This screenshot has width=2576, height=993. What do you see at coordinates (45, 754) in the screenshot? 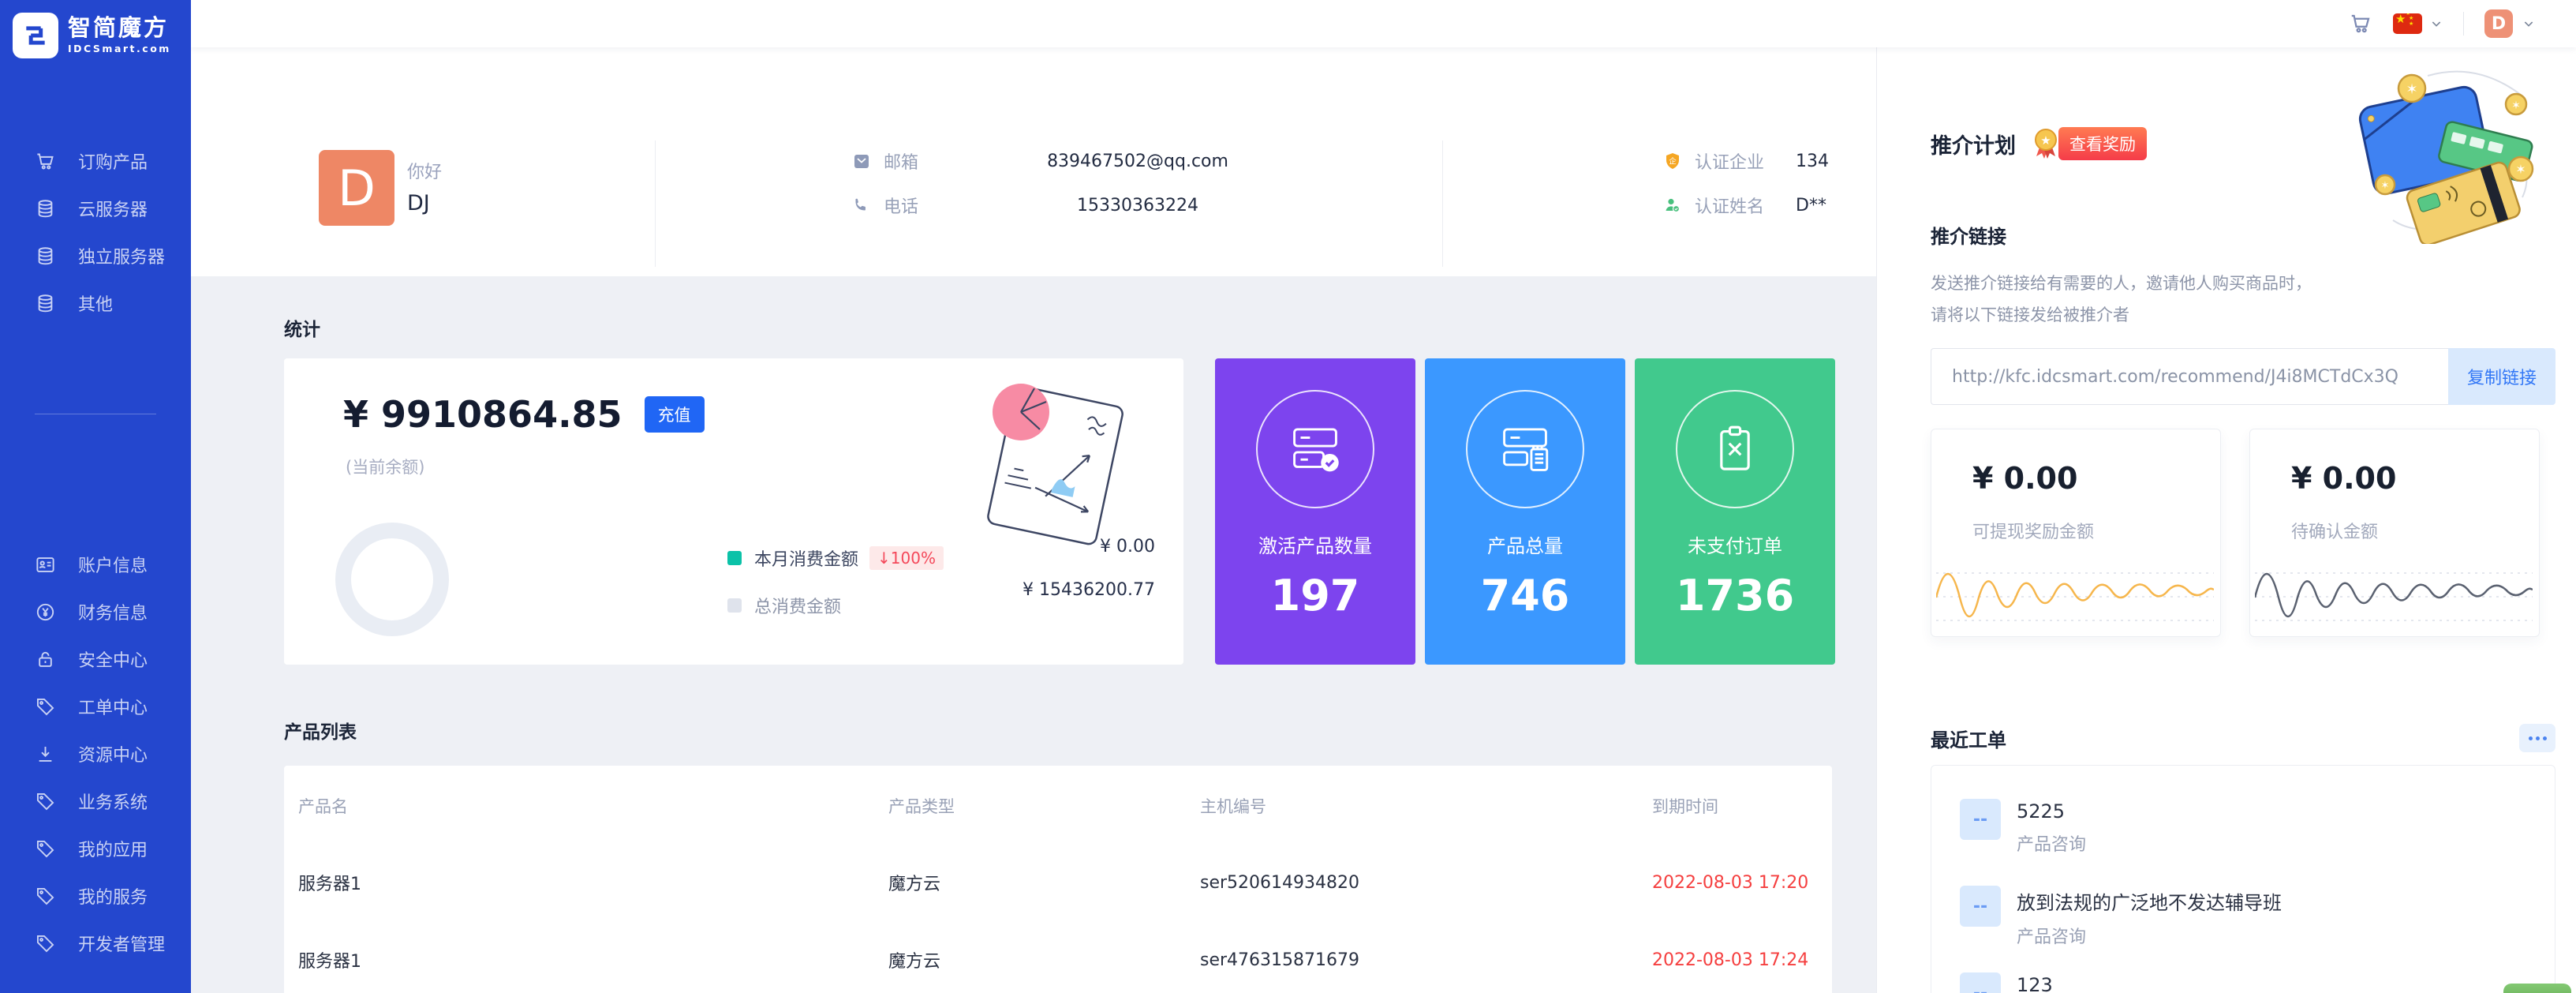
I see `download-icon` at bounding box center [45, 754].